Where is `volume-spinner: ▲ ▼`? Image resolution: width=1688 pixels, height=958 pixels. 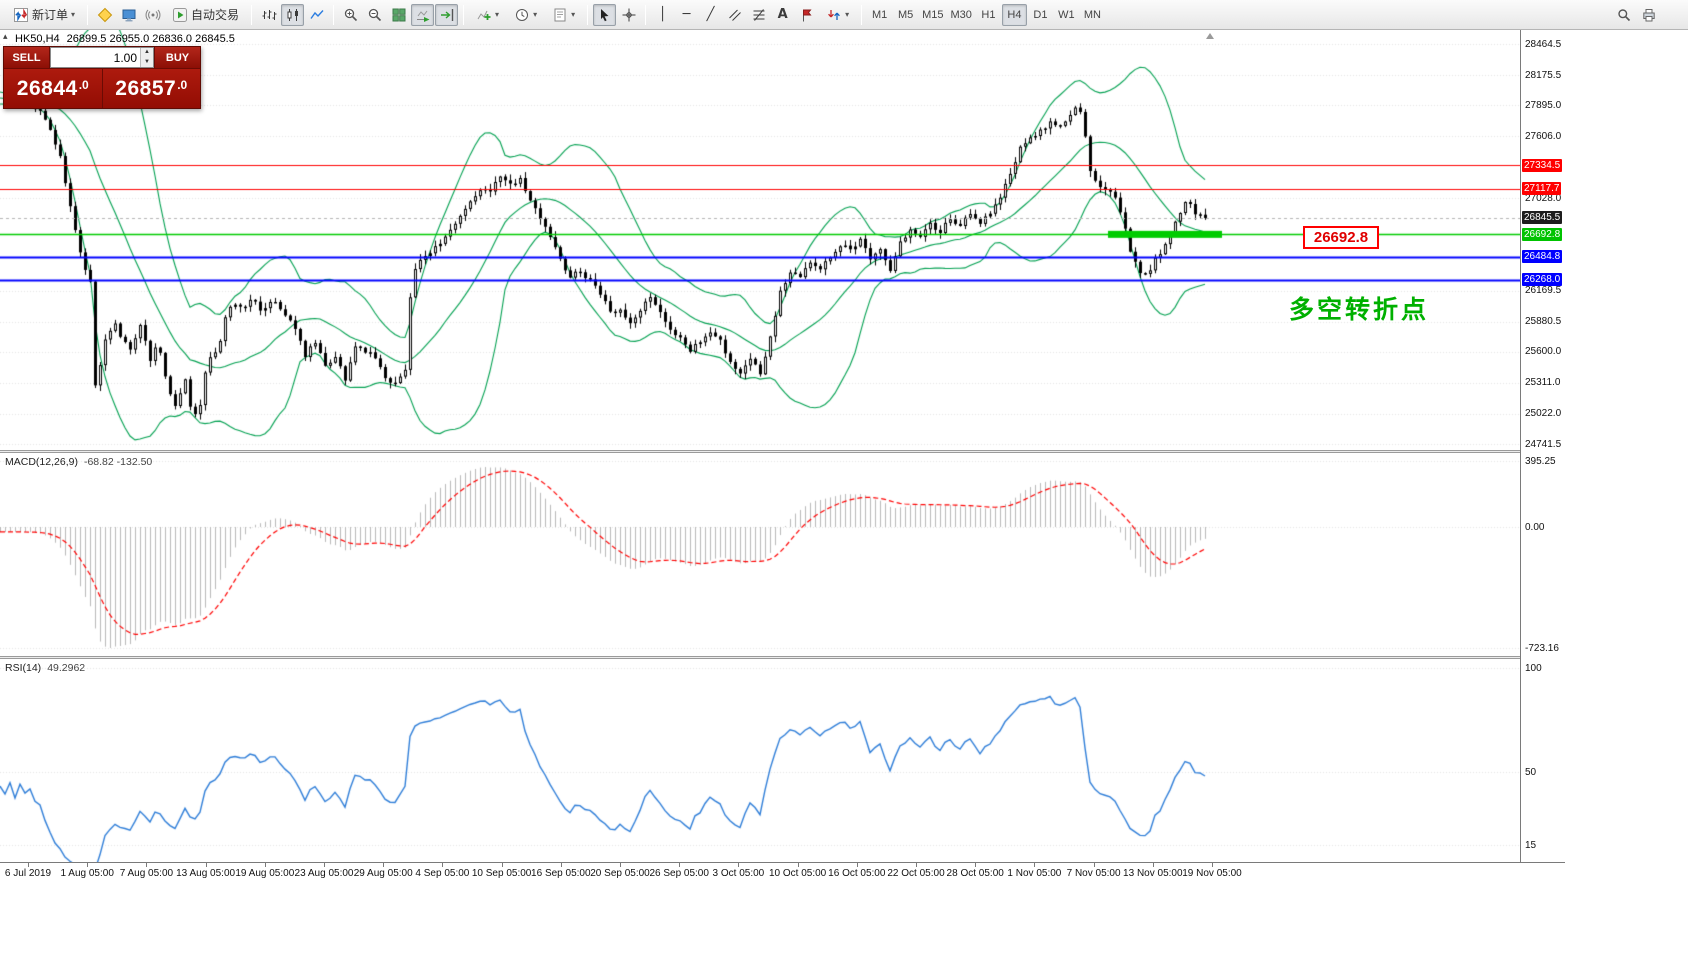 volume-spinner: ▲ ▼ is located at coordinates (146, 57).